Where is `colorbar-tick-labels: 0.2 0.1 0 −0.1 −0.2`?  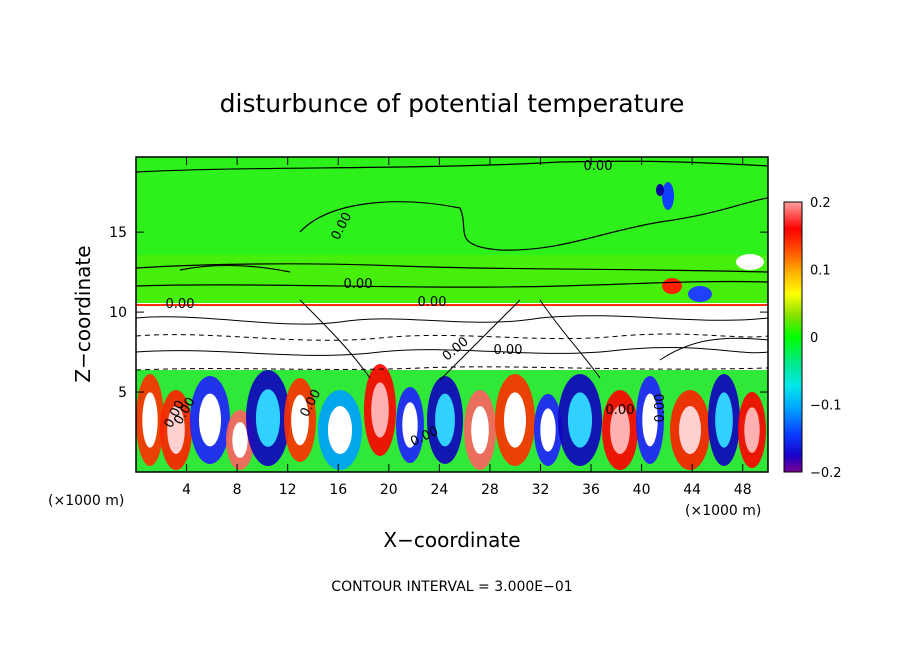
colorbar-tick-labels: 0.2 0.1 0 −0.1 −0.2 is located at coordinates (826, 338).